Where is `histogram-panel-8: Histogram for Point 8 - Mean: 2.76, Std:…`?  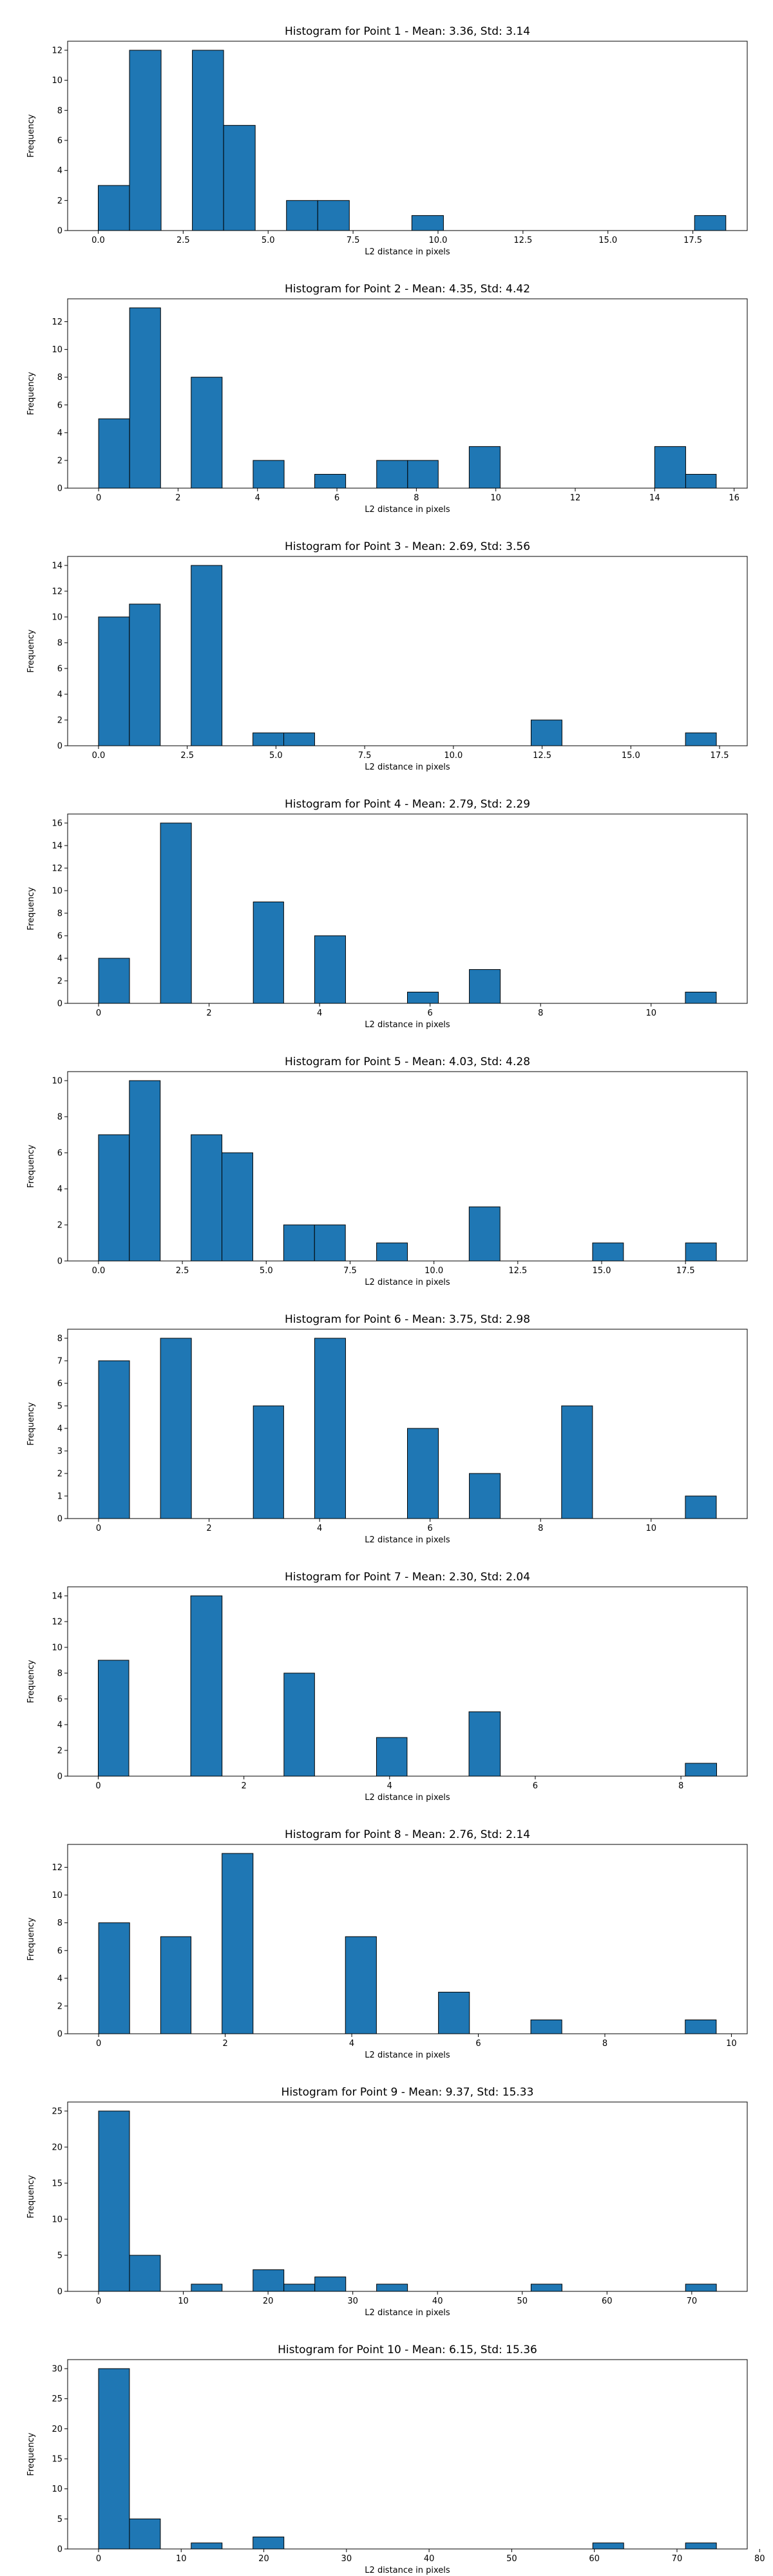 histogram-panel-8: Histogram for Point 8 - Mean: 2.76, Std:… is located at coordinates (387, 1944).